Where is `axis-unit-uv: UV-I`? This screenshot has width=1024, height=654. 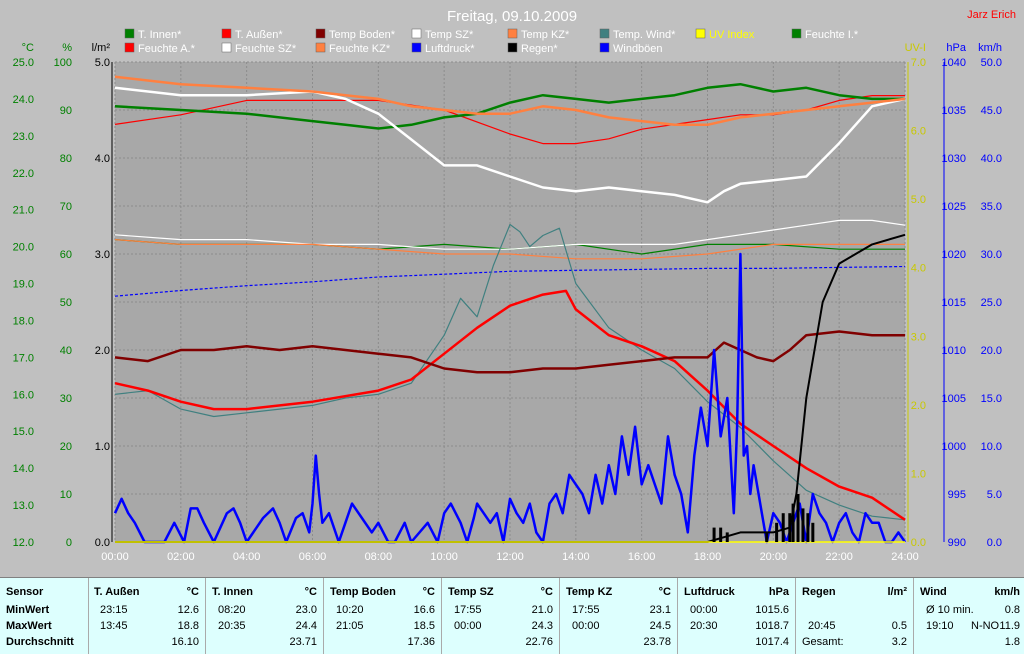
axis-unit-uv: UV-I is located at coordinates (915, 48).